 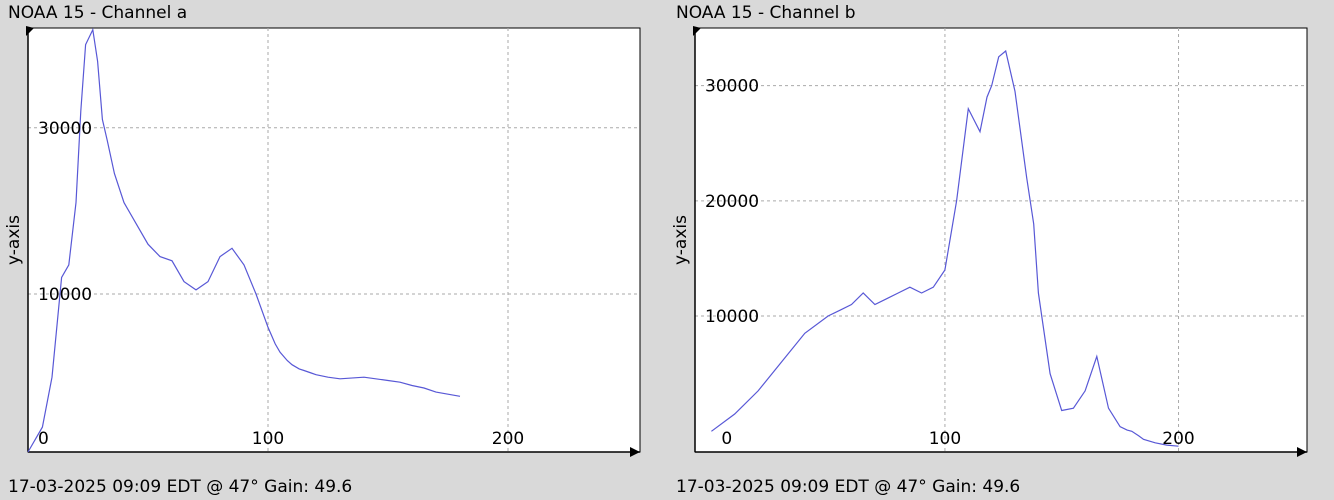 I want to click on chart-title: NOAA 15 - Channel a, so click(x=98, y=13).